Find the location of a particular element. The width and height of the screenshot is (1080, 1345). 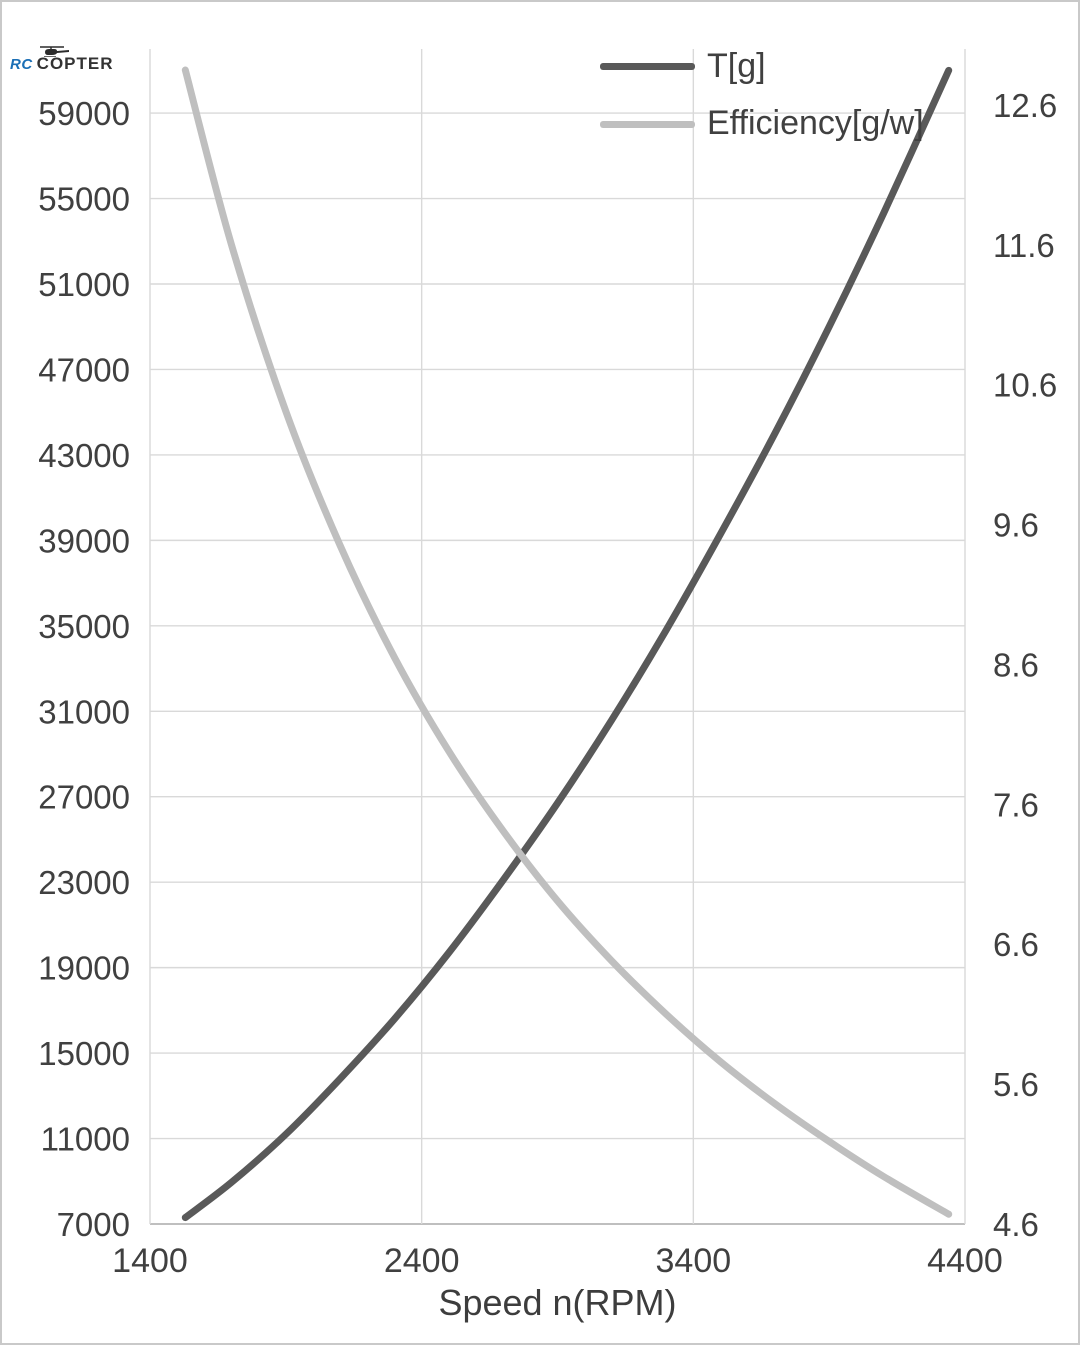

y-left-tick-label: 47000 is located at coordinates (84, 369).